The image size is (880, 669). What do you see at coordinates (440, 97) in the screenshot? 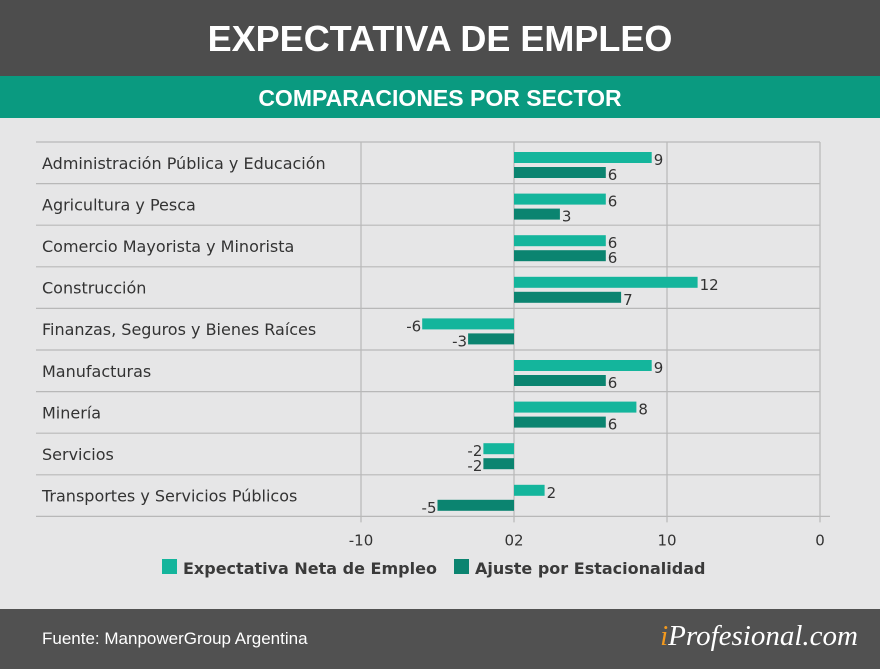
I see `page-subtitle: COMPARACIONES POR SECTOR` at bounding box center [440, 97].